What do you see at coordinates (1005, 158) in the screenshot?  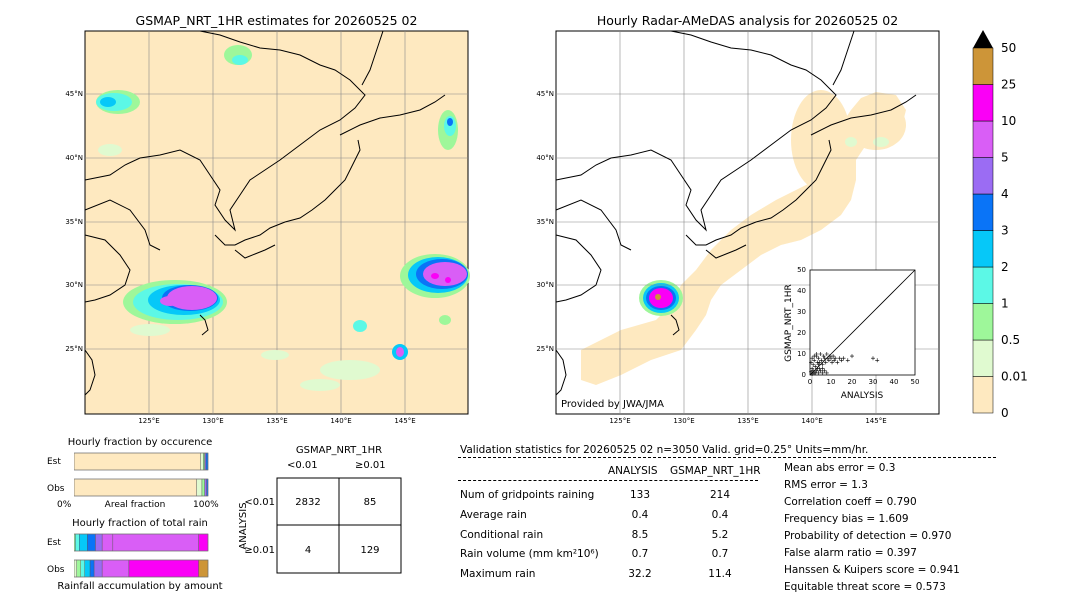 I see `colorbar-label: 5` at bounding box center [1005, 158].